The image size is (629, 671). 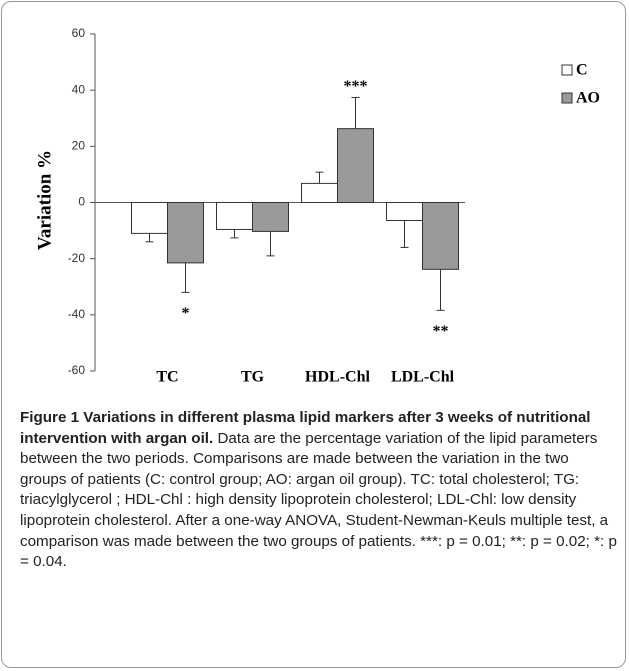 What do you see at coordinates (44, 200) in the screenshot?
I see `y-axis-label: Variation %` at bounding box center [44, 200].